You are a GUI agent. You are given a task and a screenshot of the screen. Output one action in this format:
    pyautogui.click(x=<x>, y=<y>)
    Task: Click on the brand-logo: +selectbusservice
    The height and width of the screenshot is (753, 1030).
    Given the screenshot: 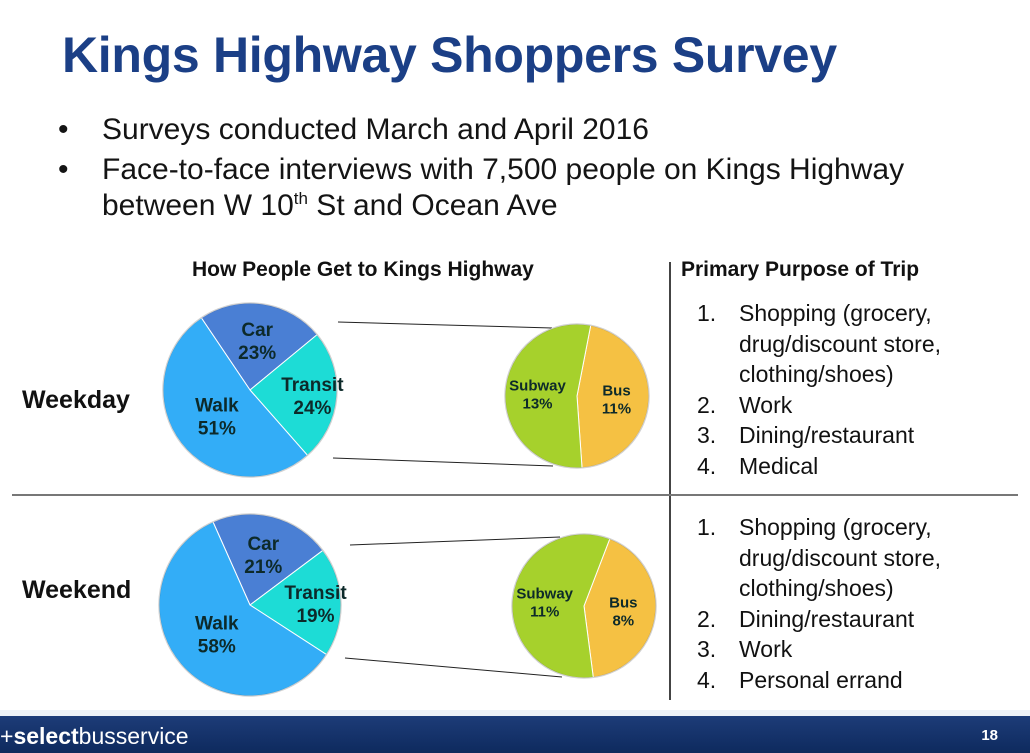 What is the action you would take?
    pyautogui.click(x=94, y=736)
    